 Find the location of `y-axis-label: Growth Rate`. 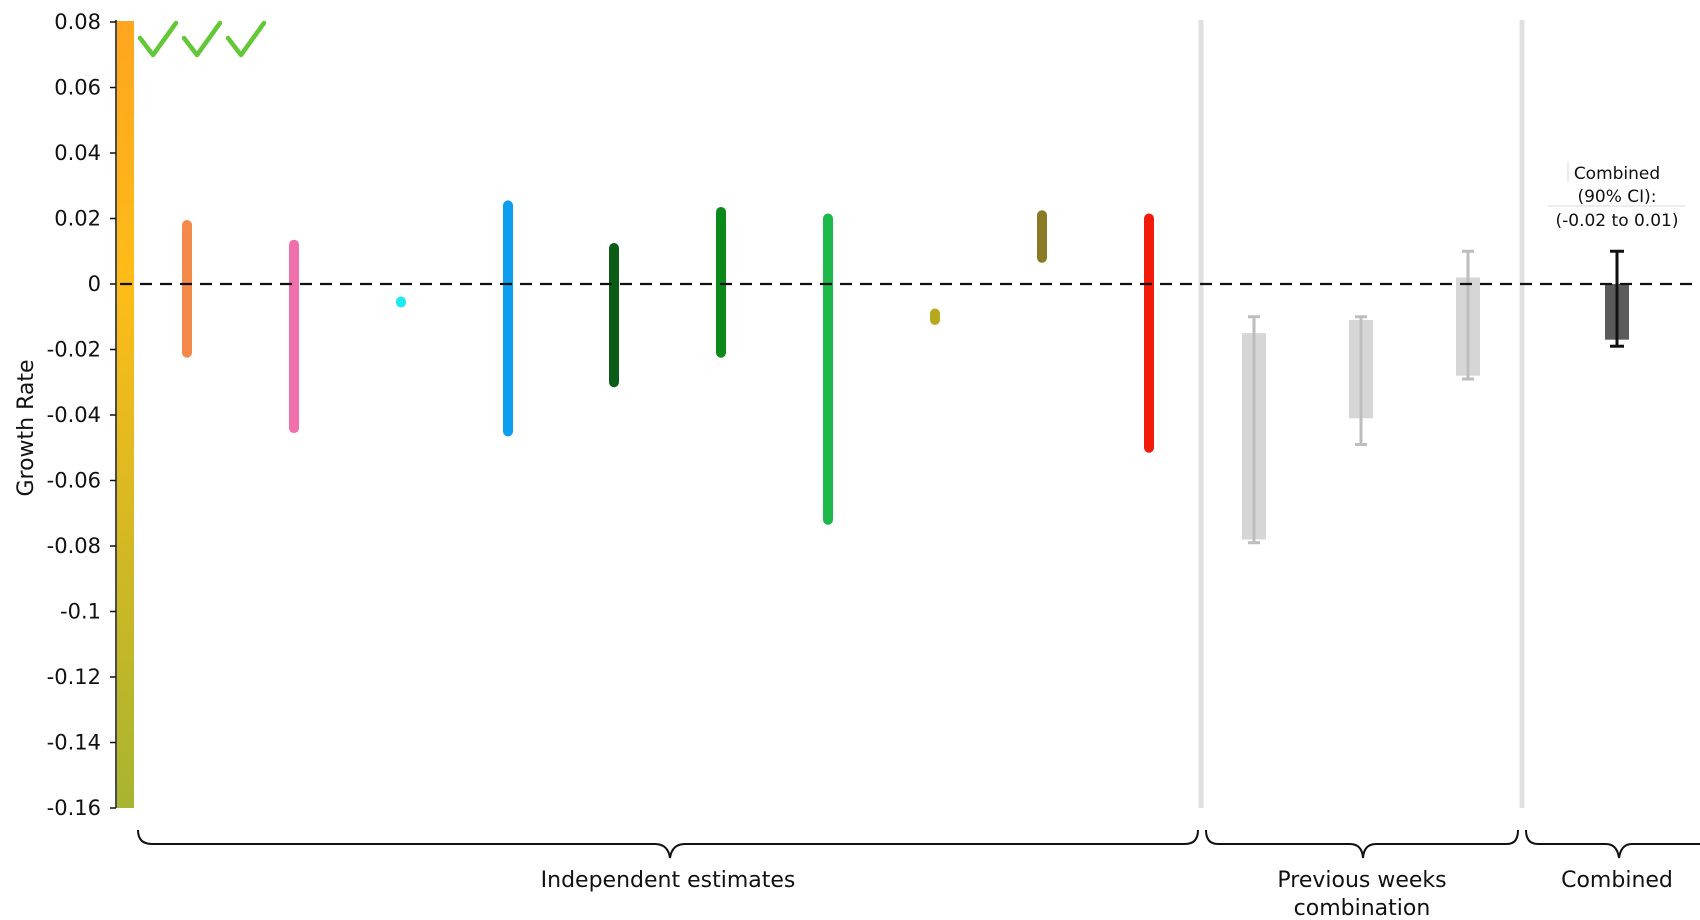

y-axis-label: Growth Rate is located at coordinates (26, 427).